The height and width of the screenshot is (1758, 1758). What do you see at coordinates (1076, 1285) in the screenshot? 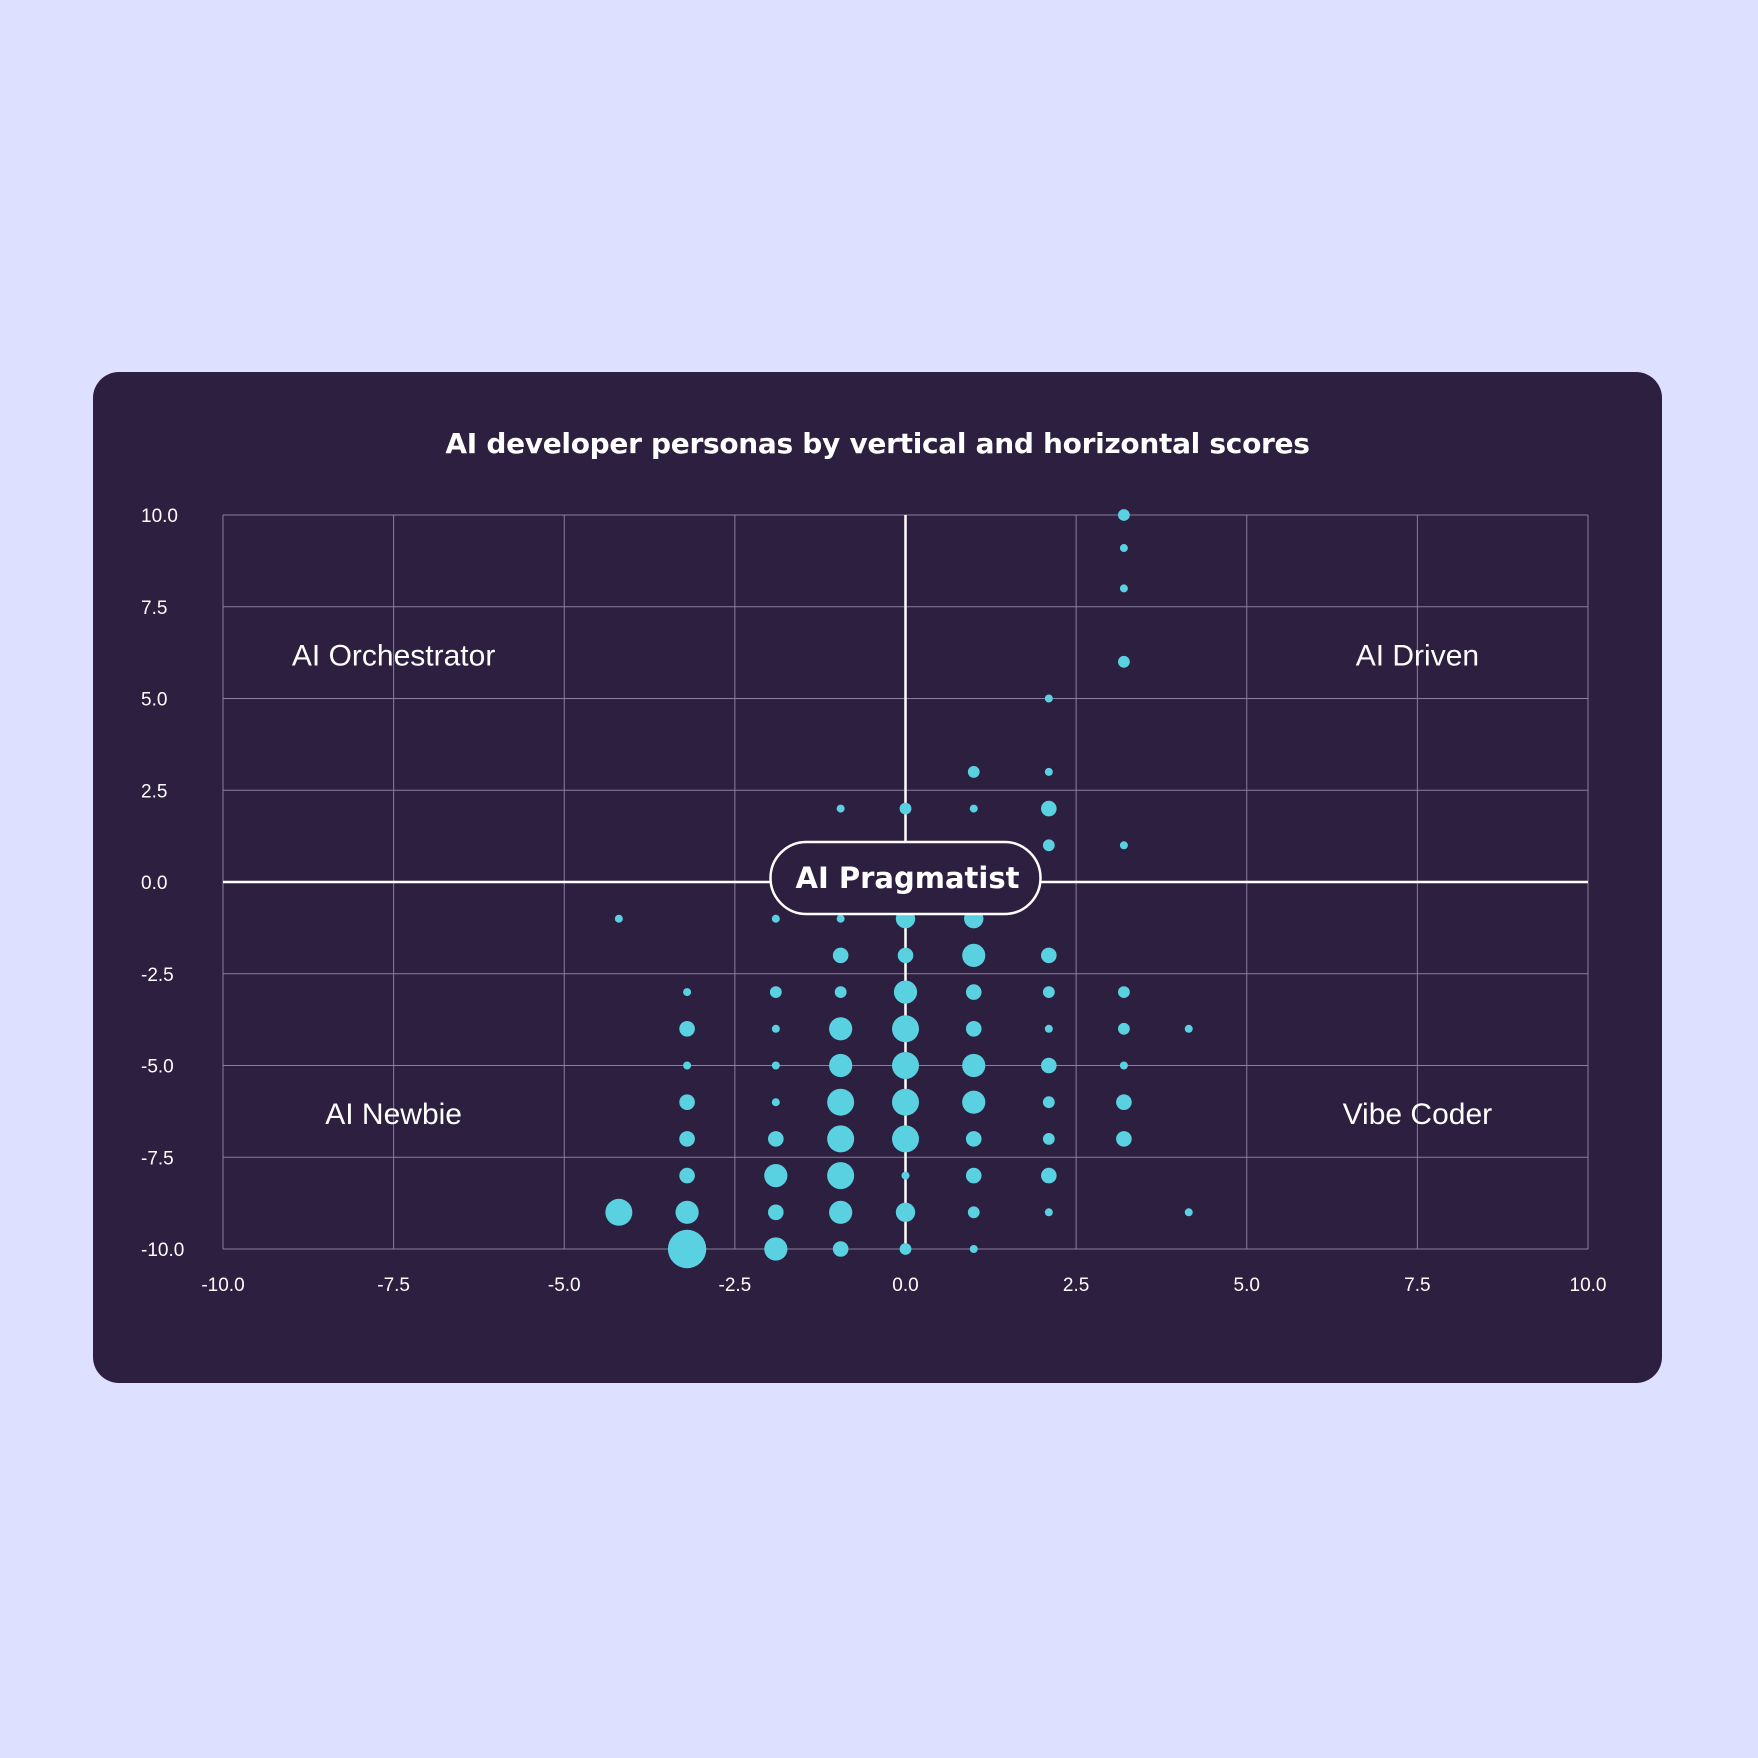
I see `x-tick-label: 2.5` at bounding box center [1076, 1285].